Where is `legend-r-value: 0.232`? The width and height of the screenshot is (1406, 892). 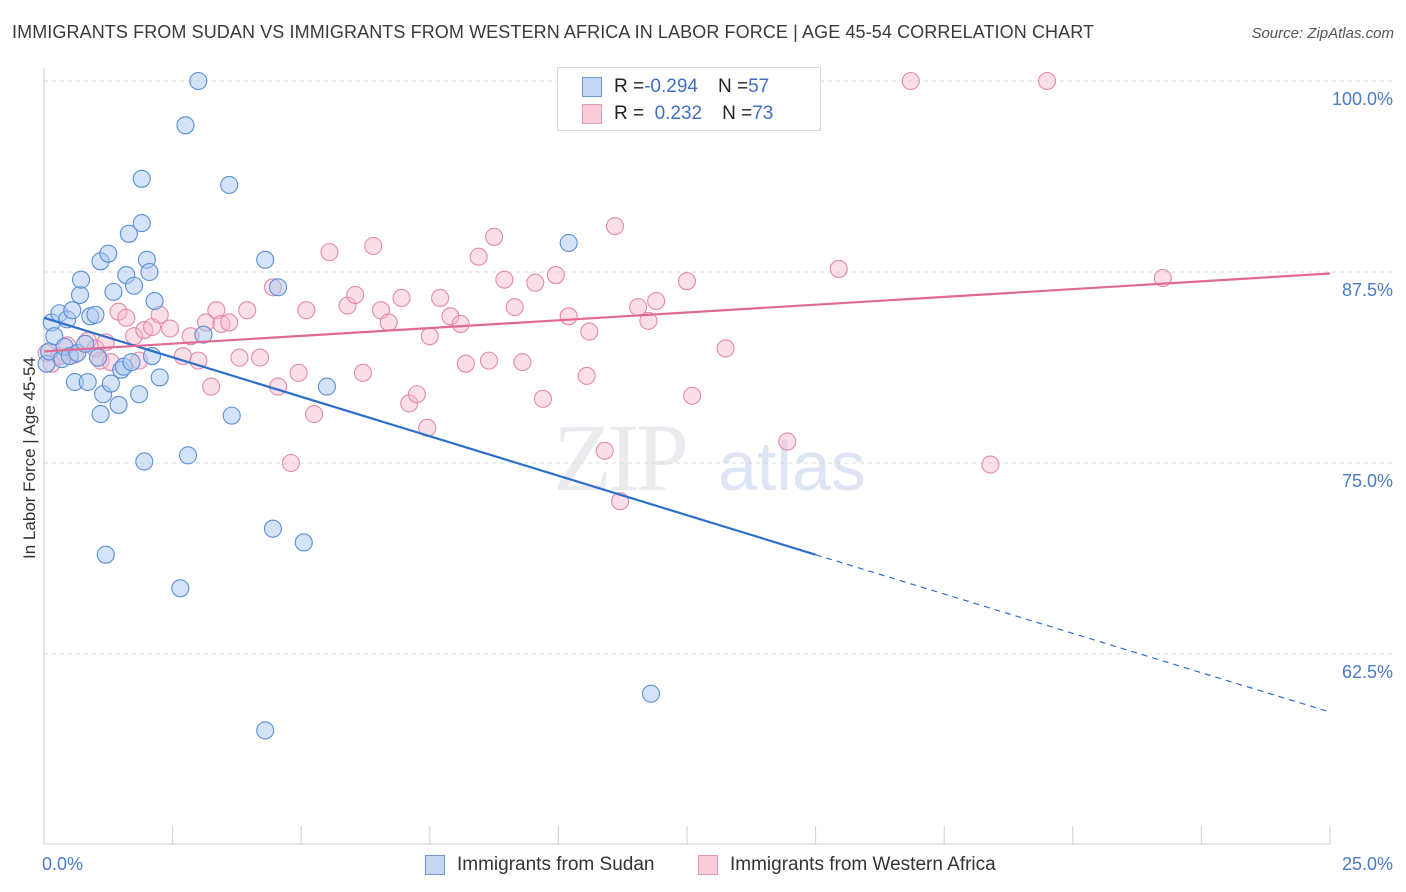
legend-r-value: 0.232 is located at coordinates (678, 113).